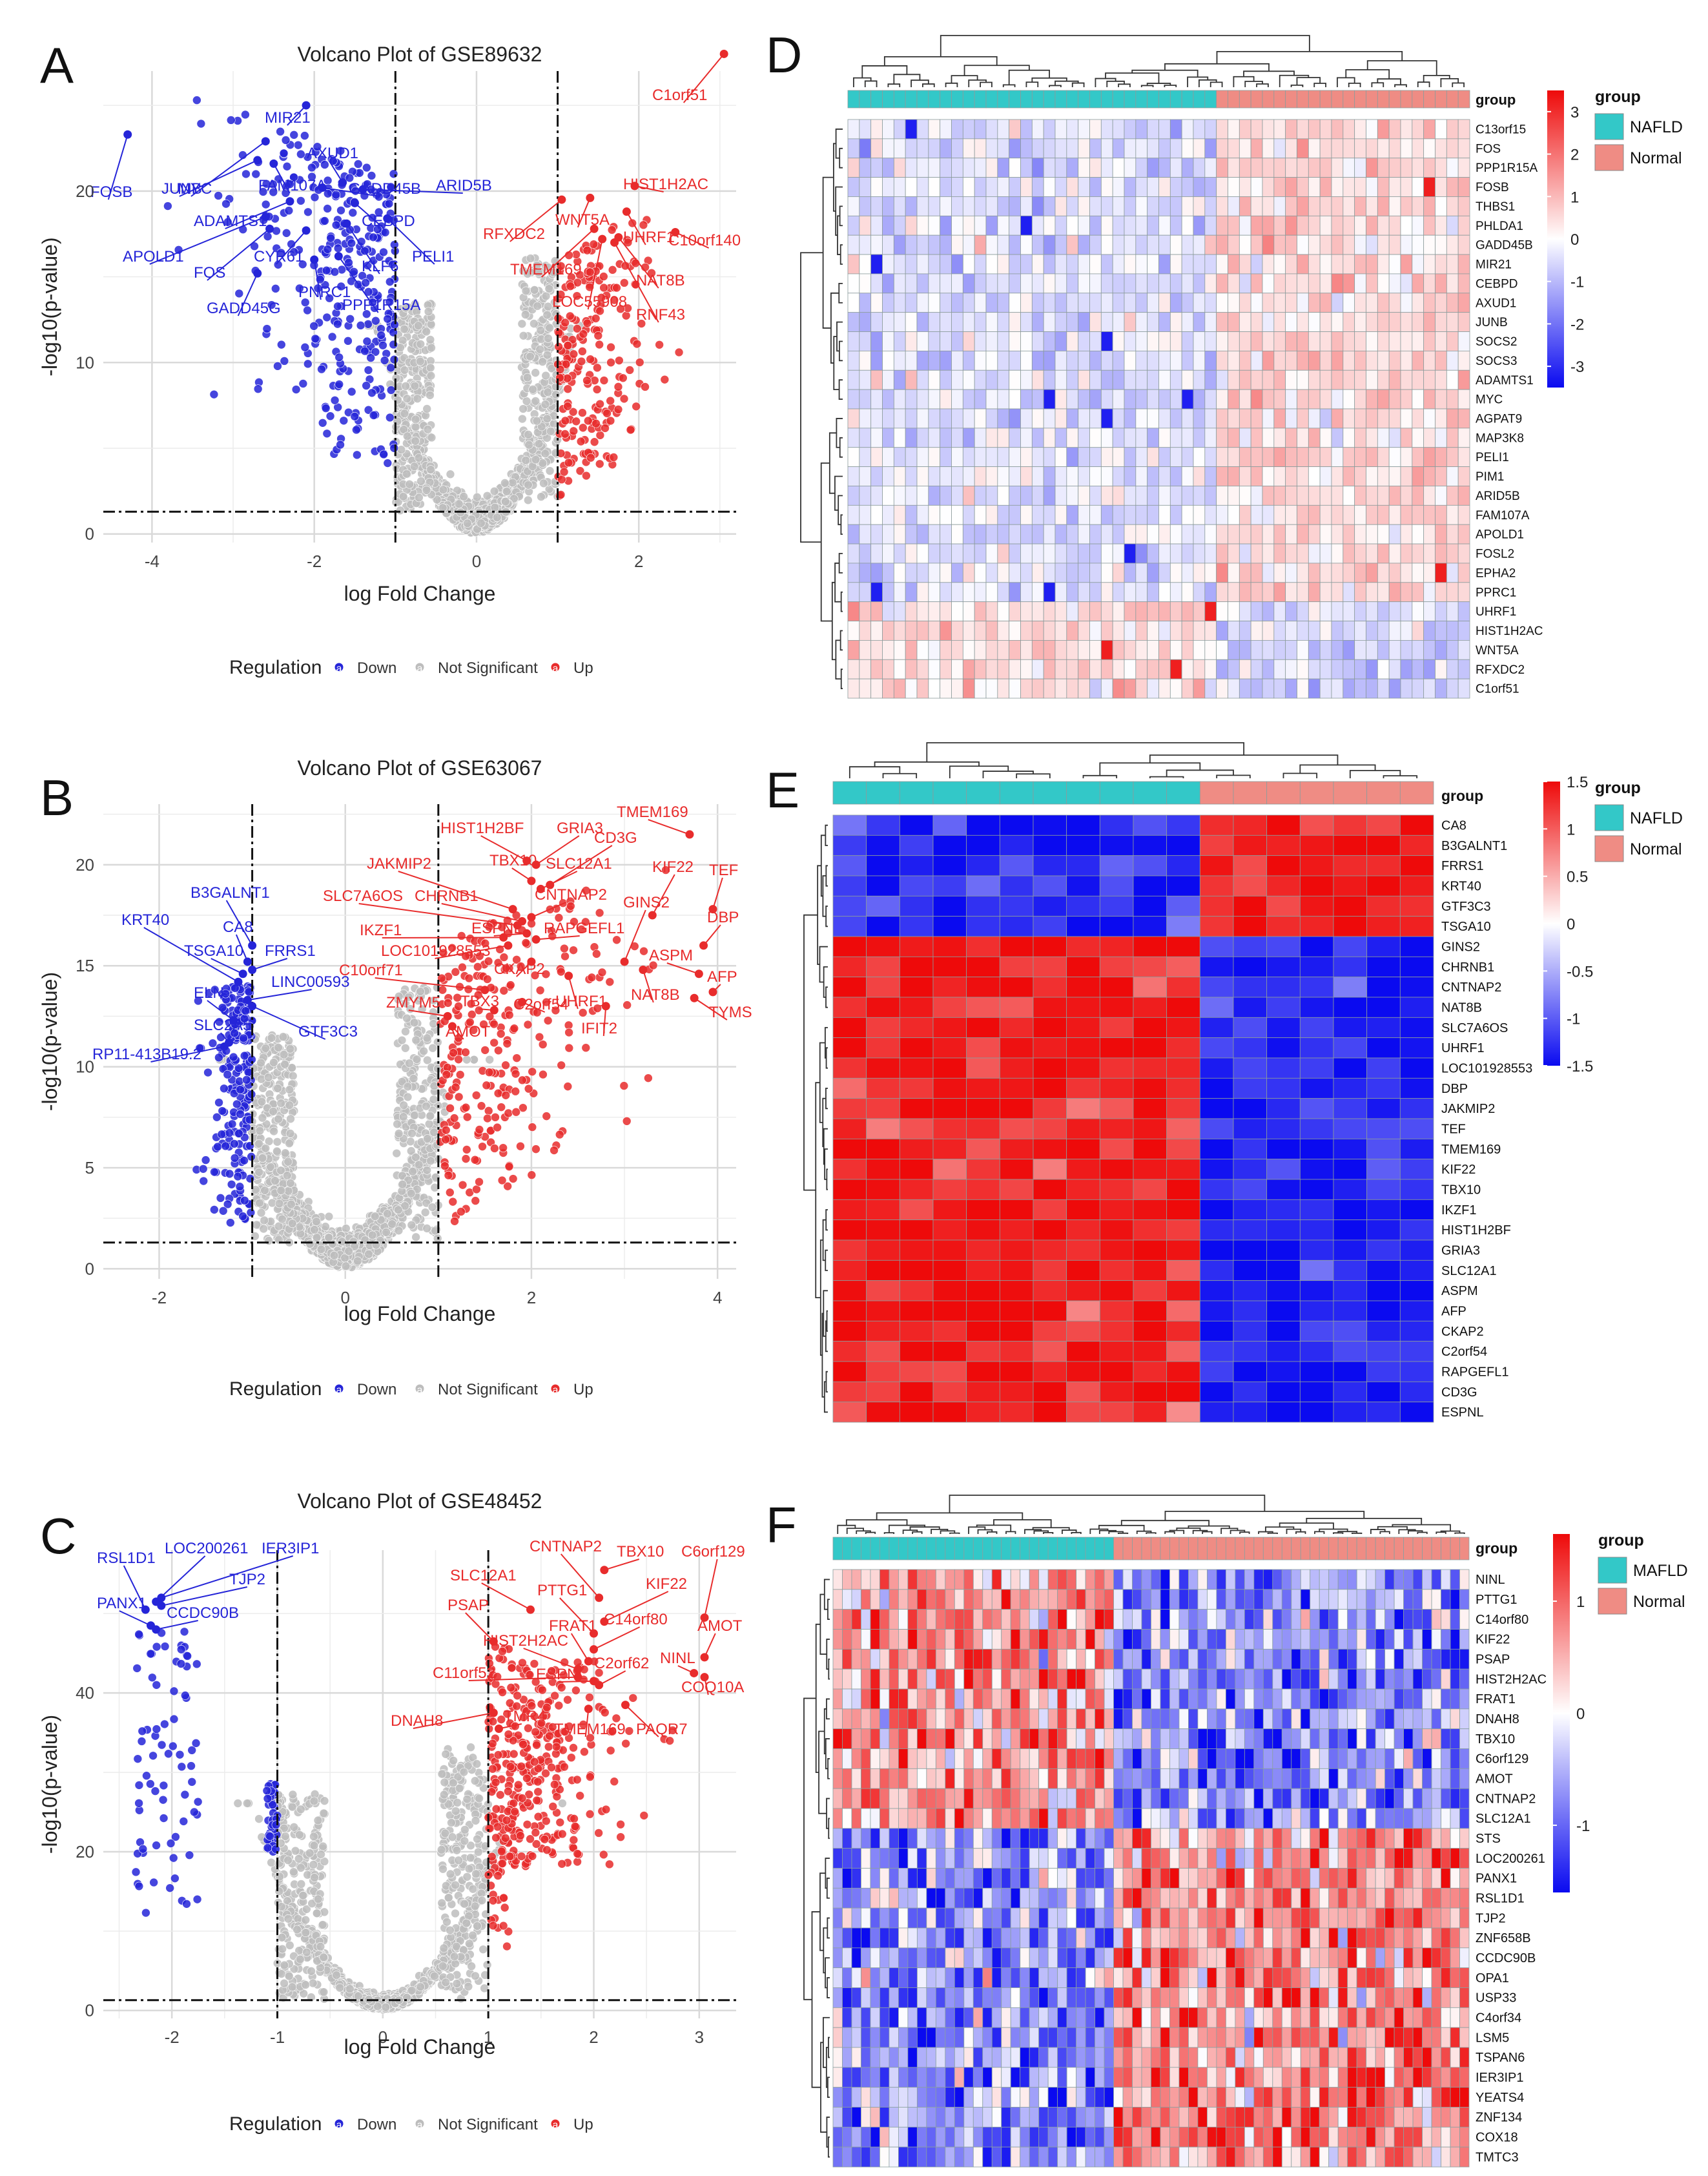 The image size is (1708, 2176). Describe the element at coordinates (275, 667) in the screenshot. I see `legend-title: Regulation` at that location.